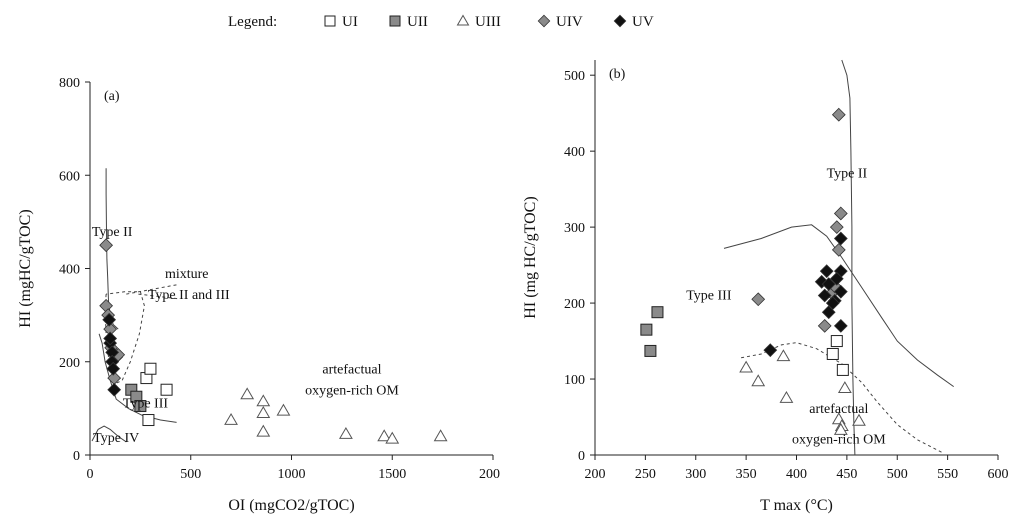 This screenshot has width=1018, height=526. What do you see at coordinates (187, 274) in the screenshot?
I see `annotation: mixture` at bounding box center [187, 274].